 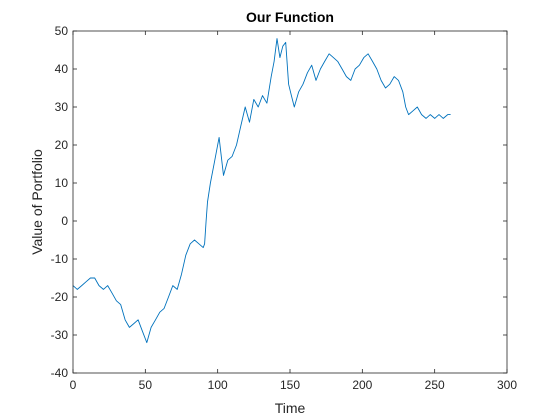 What do you see at coordinates (60, 335) in the screenshot?
I see `y-tick-label: -30` at bounding box center [60, 335].